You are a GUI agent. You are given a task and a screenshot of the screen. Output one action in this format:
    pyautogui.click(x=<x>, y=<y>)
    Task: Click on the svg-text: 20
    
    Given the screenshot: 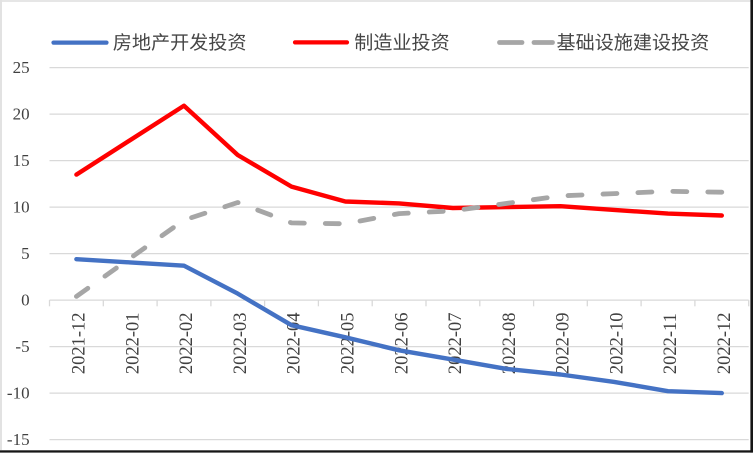 What is the action you would take?
    pyautogui.click(x=21, y=114)
    